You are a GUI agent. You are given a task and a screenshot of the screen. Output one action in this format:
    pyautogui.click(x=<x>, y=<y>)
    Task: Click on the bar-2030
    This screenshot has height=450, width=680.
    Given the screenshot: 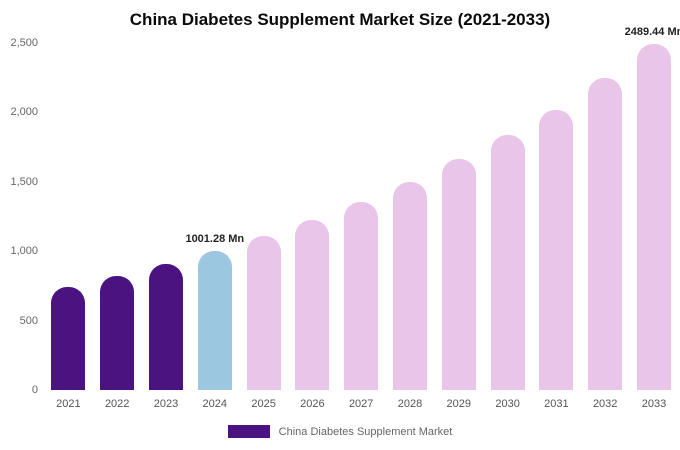 What is the action you would take?
    pyautogui.click(x=507, y=262)
    